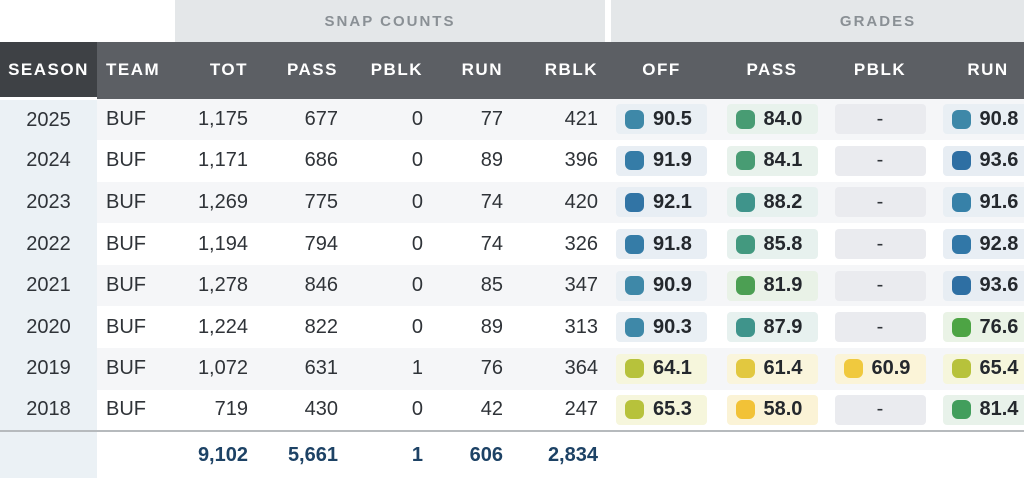 The height and width of the screenshot is (480, 1024). Describe the element at coordinates (672, 285) in the screenshot. I see `grade-value: 90.9` at that location.